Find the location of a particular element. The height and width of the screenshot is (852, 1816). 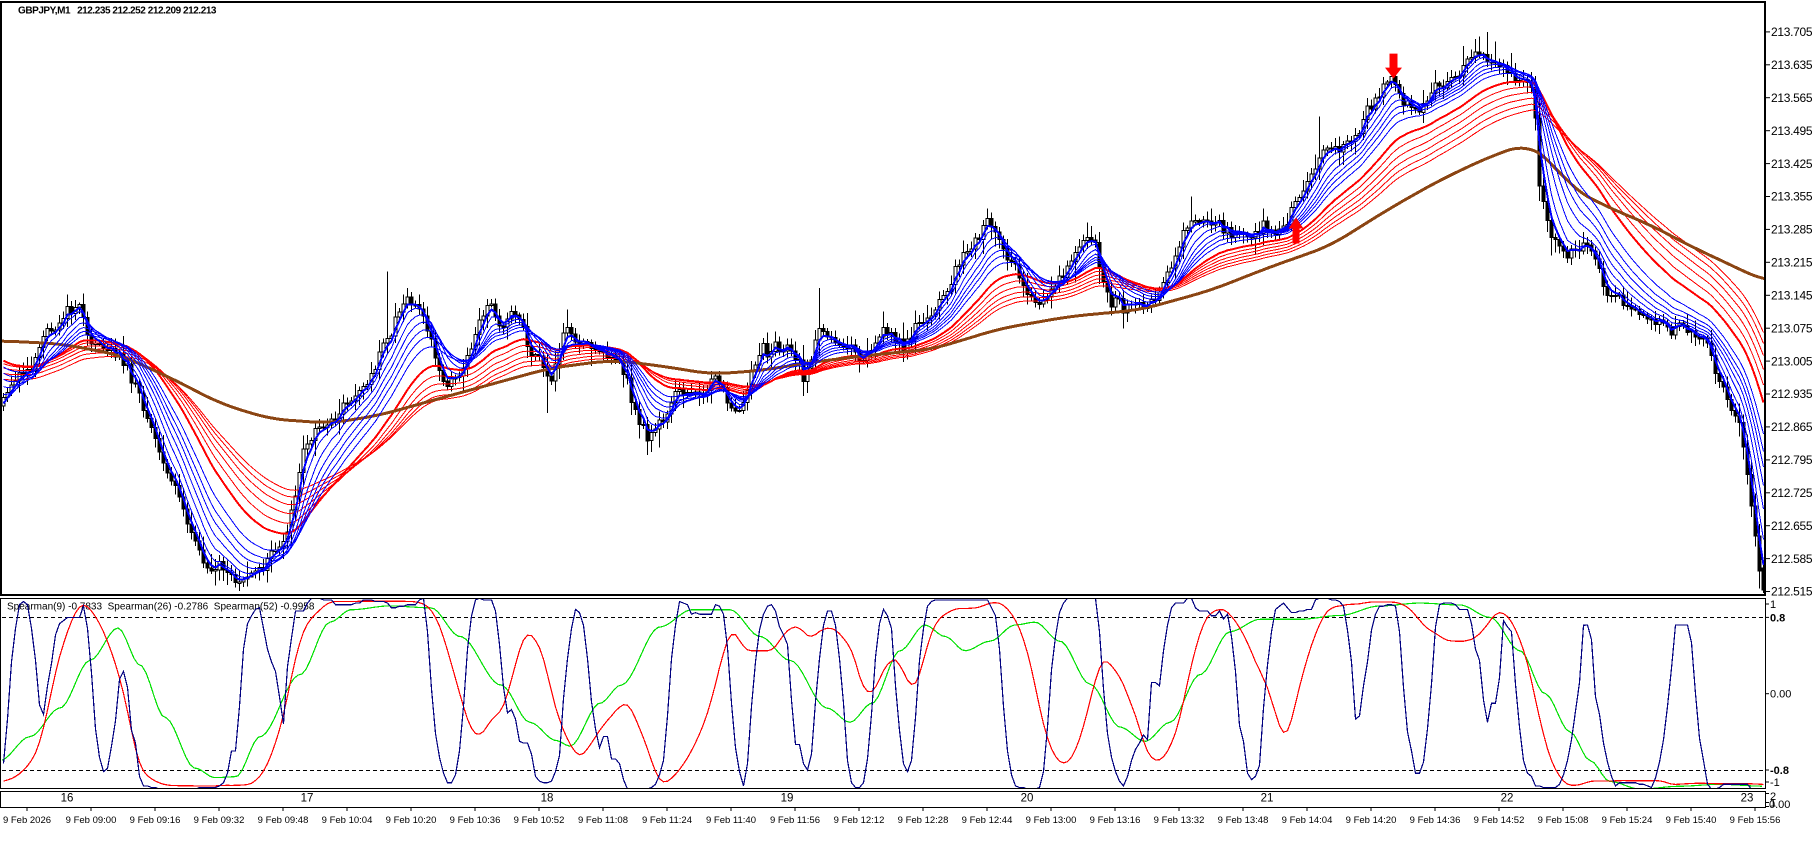

svg-text: 9 Feb 11:24 is located at coordinates (667, 820).